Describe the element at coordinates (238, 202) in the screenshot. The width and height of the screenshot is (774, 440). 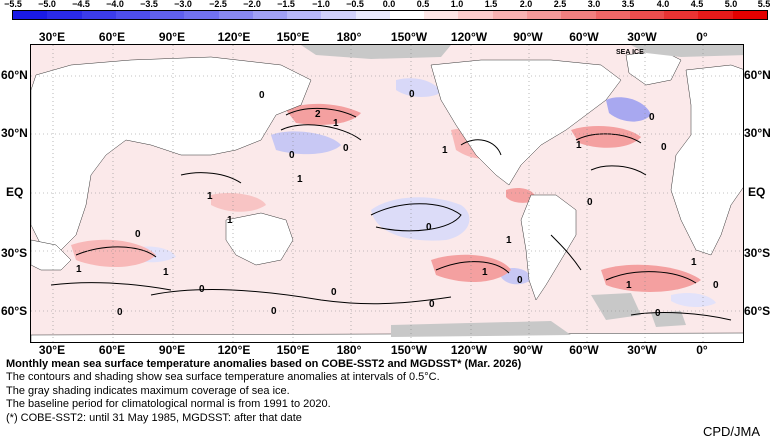
I see `positive-area-west-pacific` at that location.